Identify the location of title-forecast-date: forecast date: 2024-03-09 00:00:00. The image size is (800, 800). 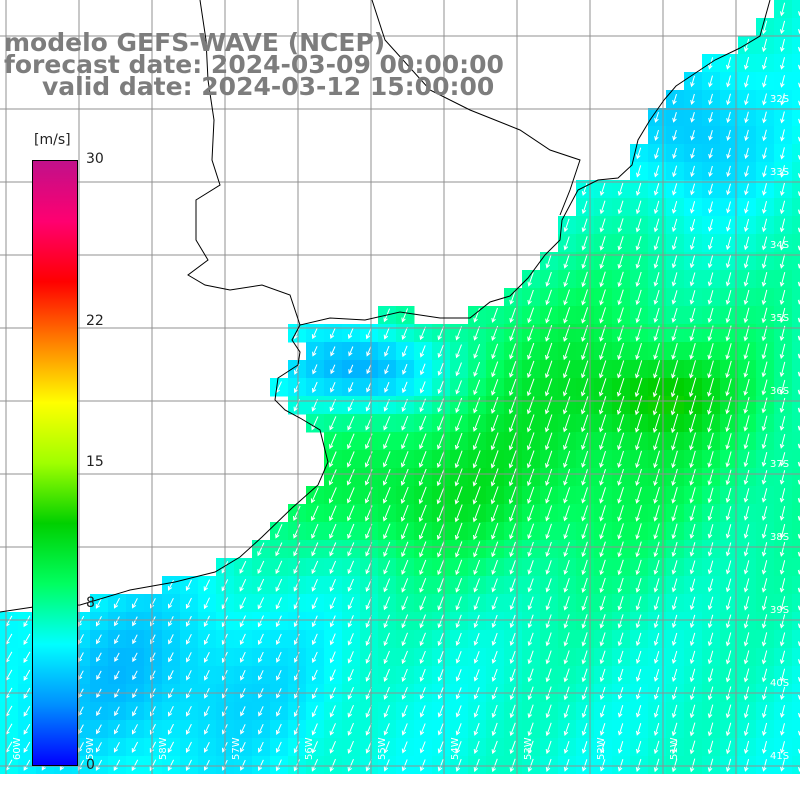
(254, 64).